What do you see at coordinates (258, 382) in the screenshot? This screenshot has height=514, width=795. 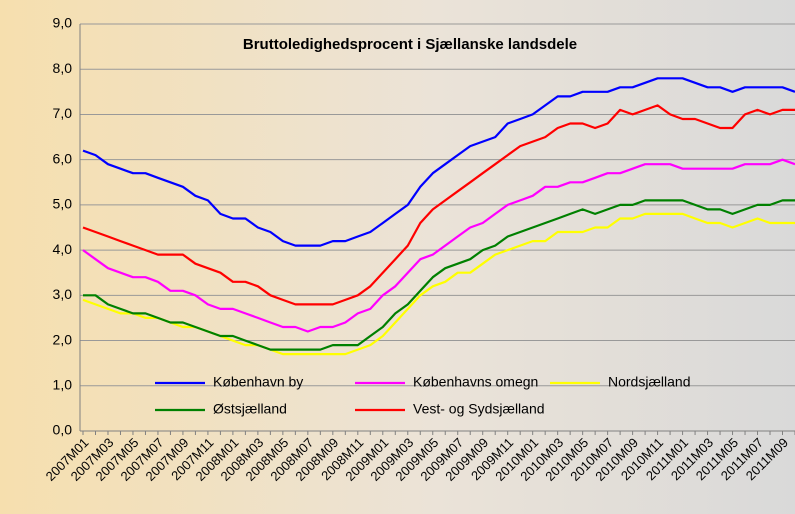 I see `legend-label: København by` at bounding box center [258, 382].